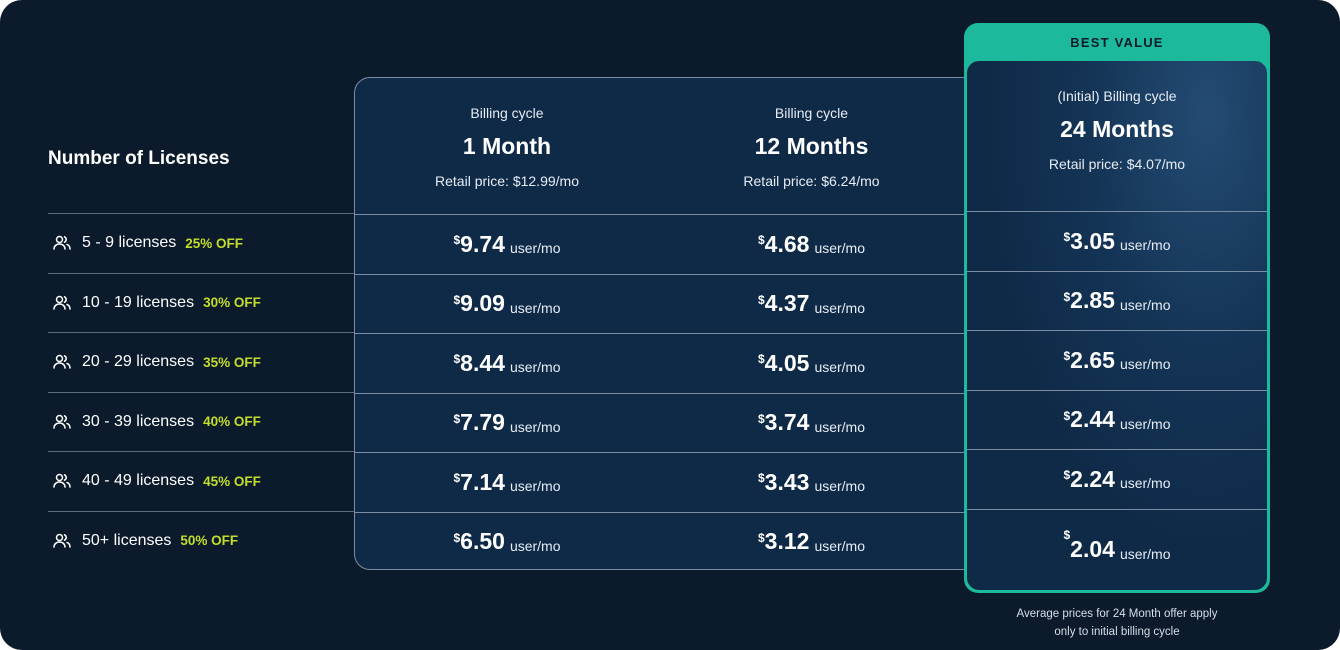 The height and width of the screenshot is (650, 1340). What do you see at coordinates (811, 244) in the screenshot?
I see `price-cell: $4.68 user/mo` at bounding box center [811, 244].